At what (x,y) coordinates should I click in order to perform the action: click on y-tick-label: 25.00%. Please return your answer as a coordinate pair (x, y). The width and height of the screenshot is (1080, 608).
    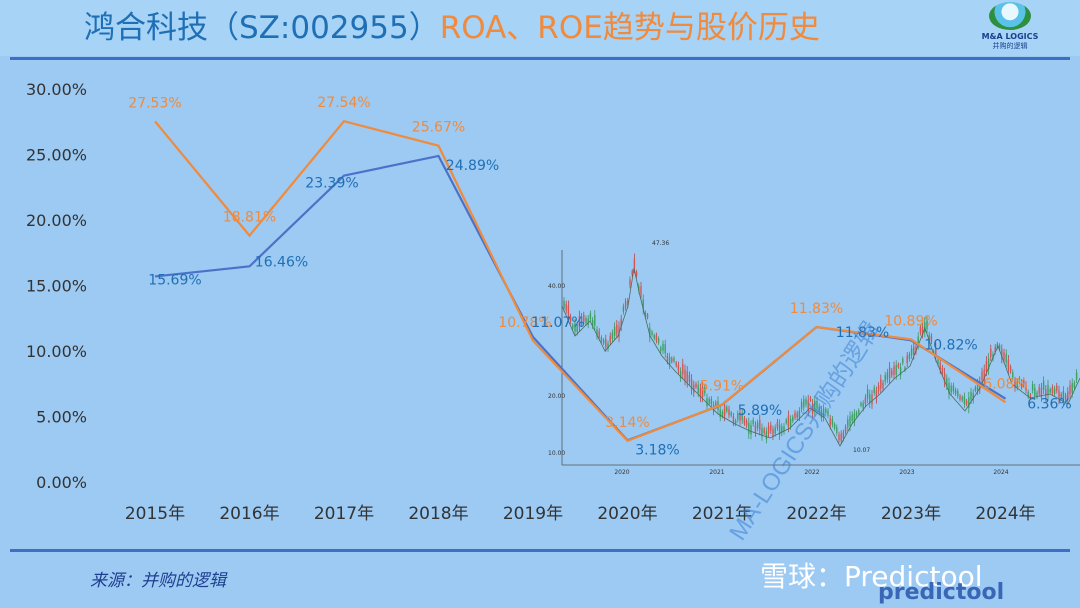
    Looking at the image, I should click on (56, 155).